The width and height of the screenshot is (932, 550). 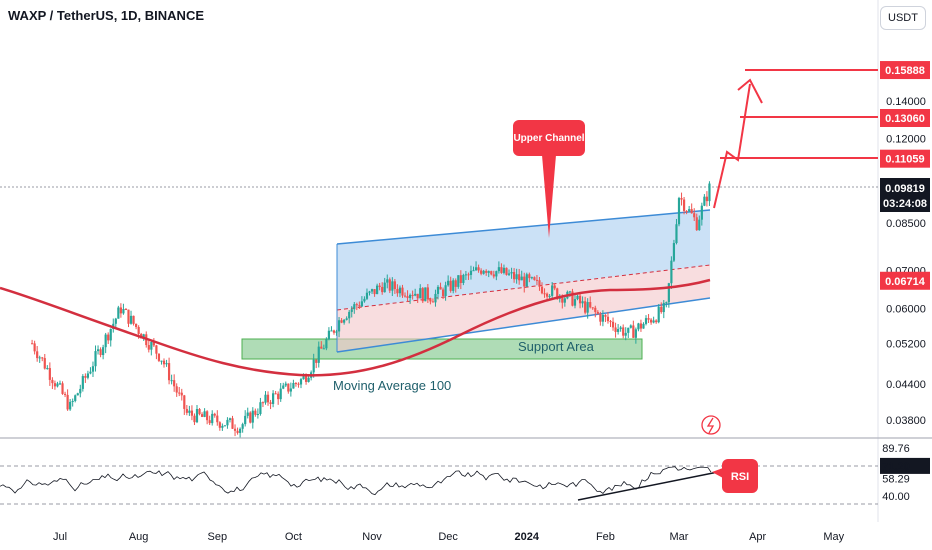 What do you see at coordinates (906, 385) in the screenshot?
I see `price-tick-label: 0.04400` at bounding box center [906, 385].